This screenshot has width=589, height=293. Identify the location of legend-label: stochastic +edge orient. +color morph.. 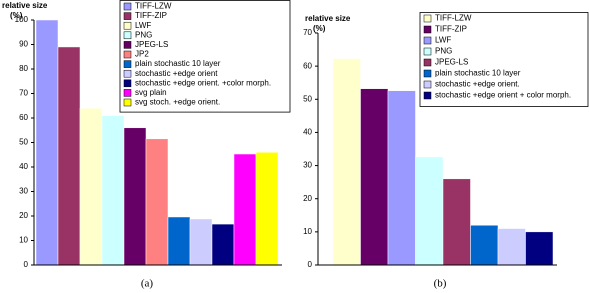
(203, 82).